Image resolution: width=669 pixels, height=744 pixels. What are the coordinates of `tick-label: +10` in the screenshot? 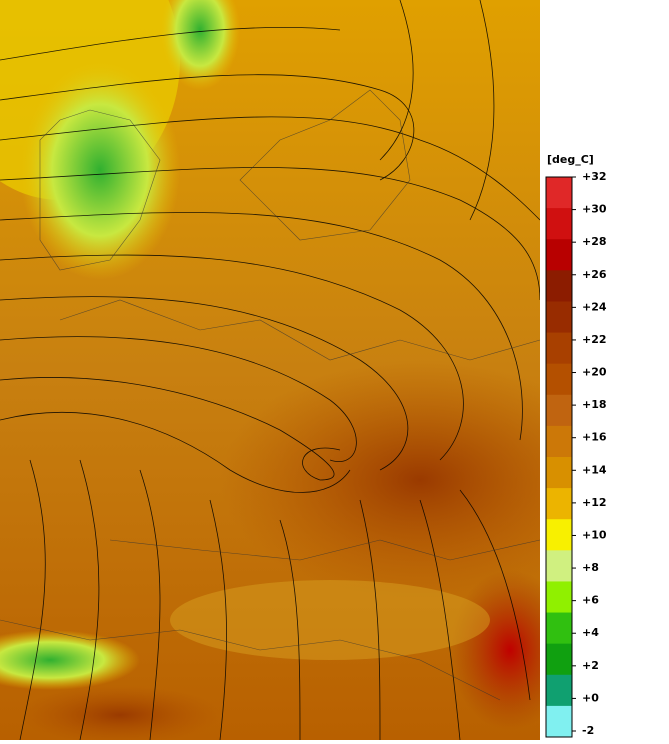 It's located at (594, 534).